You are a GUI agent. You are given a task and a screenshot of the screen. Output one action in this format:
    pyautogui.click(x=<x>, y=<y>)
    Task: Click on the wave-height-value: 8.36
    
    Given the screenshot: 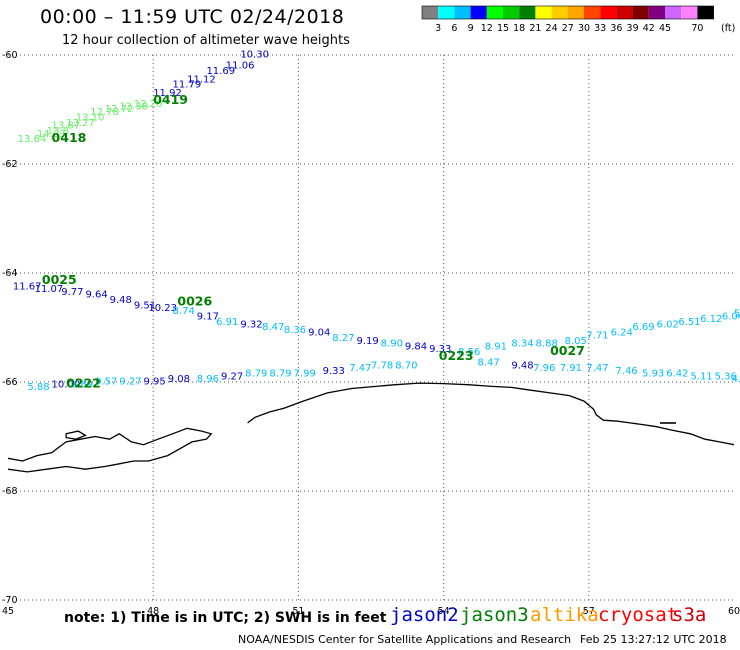 What is the action you would take?
    pyautogui.click(x=295, y=330)
    